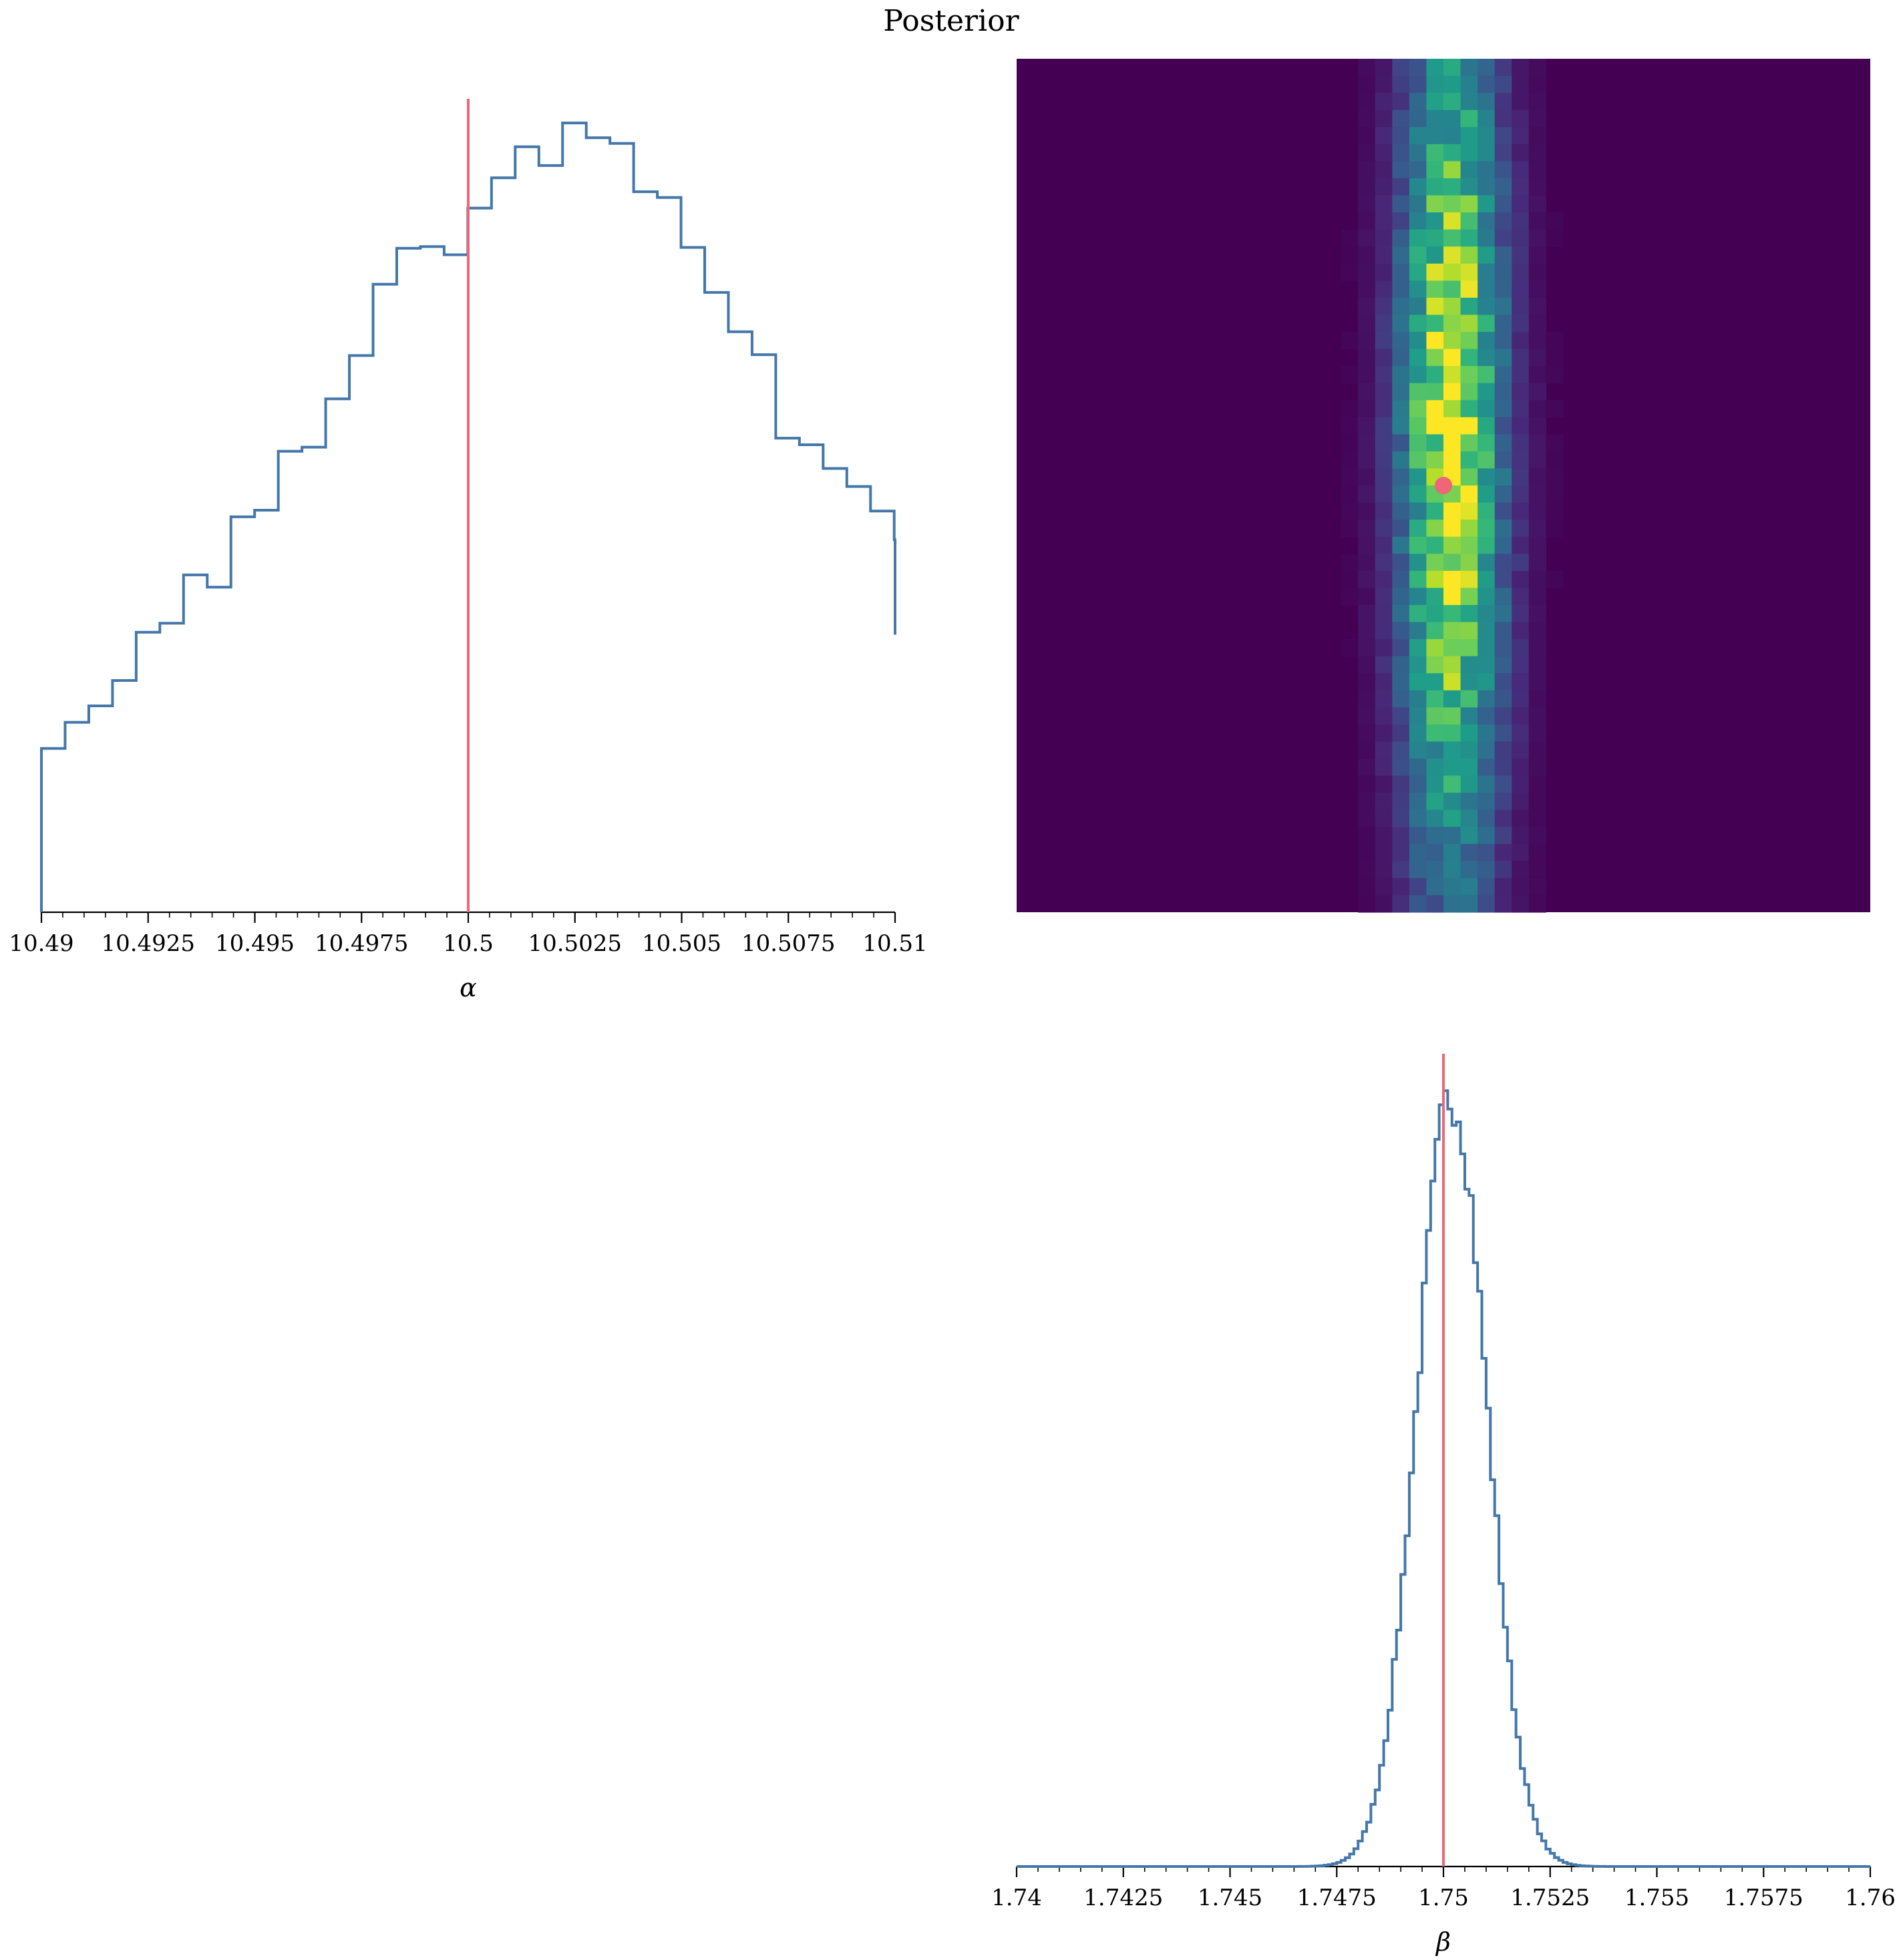 This screenshot has width=1903, height=1960. Describe the element at coordinates (1337, 1898) in the screenshot. I see `beta-tick-label: 1.7475` at that location.